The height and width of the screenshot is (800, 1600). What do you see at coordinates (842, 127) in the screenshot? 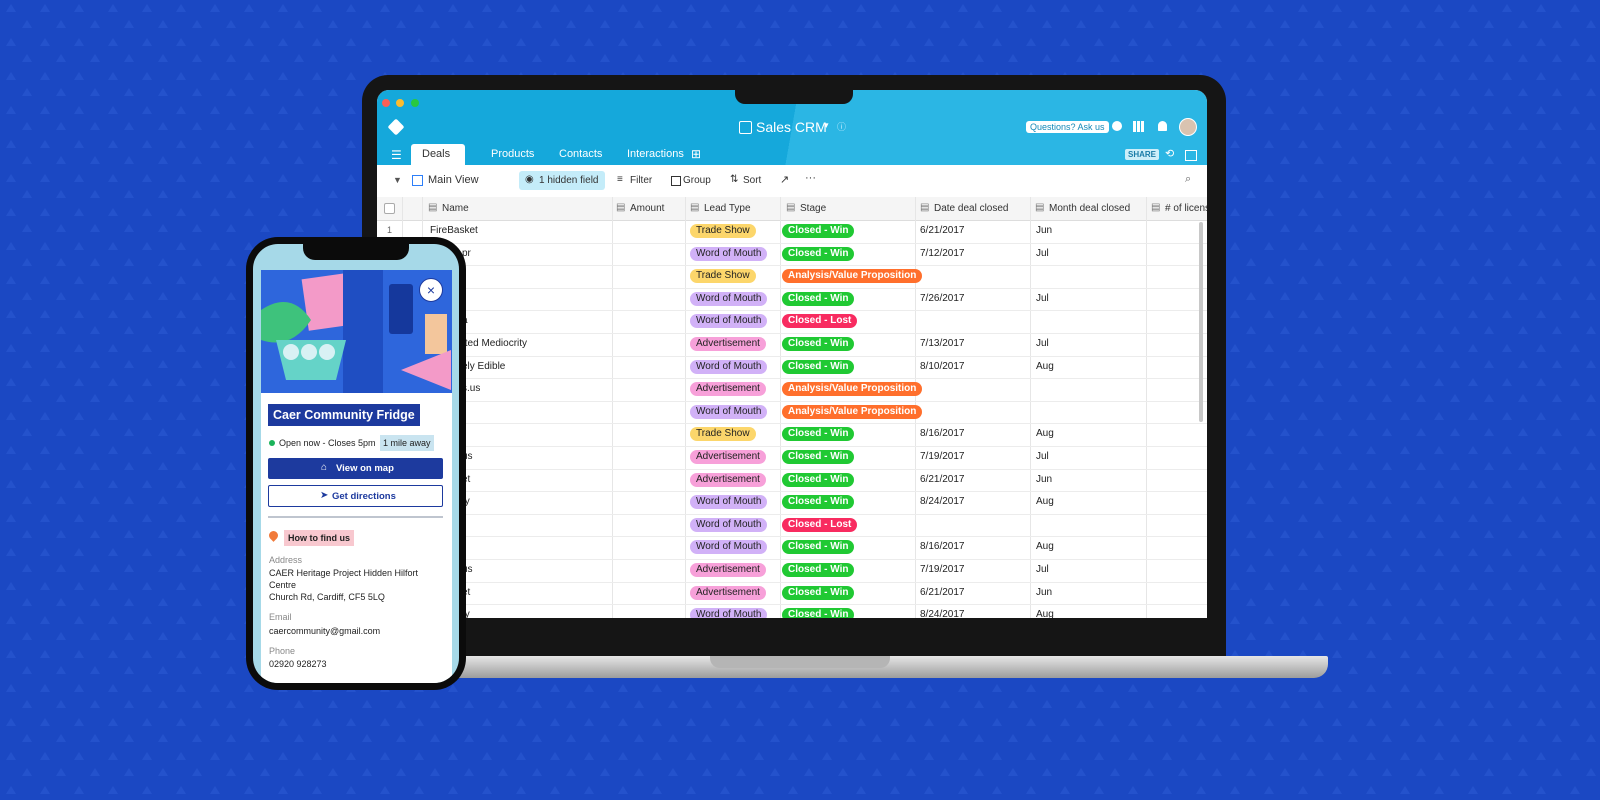
I see `info-icon: ⓘ` at bounding box center [842, 127].